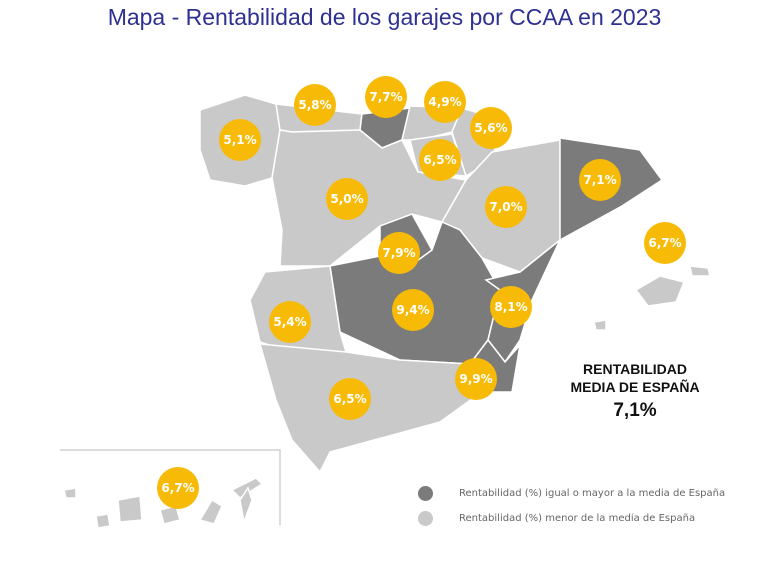  I want to click on value-label-castilla-la-mancha: 9,4%, so click(412, 310).